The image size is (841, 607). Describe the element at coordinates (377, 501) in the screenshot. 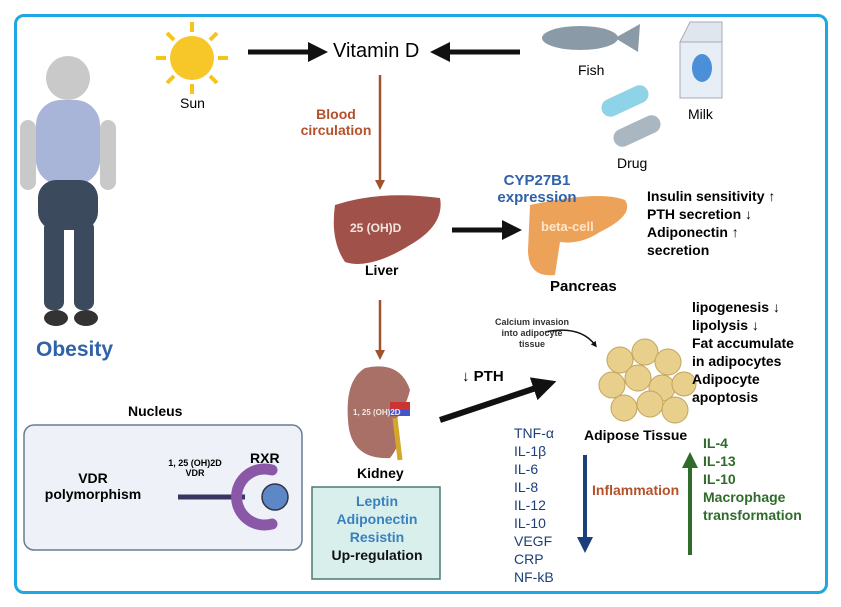

I see `hormone: Leptin` at that location.